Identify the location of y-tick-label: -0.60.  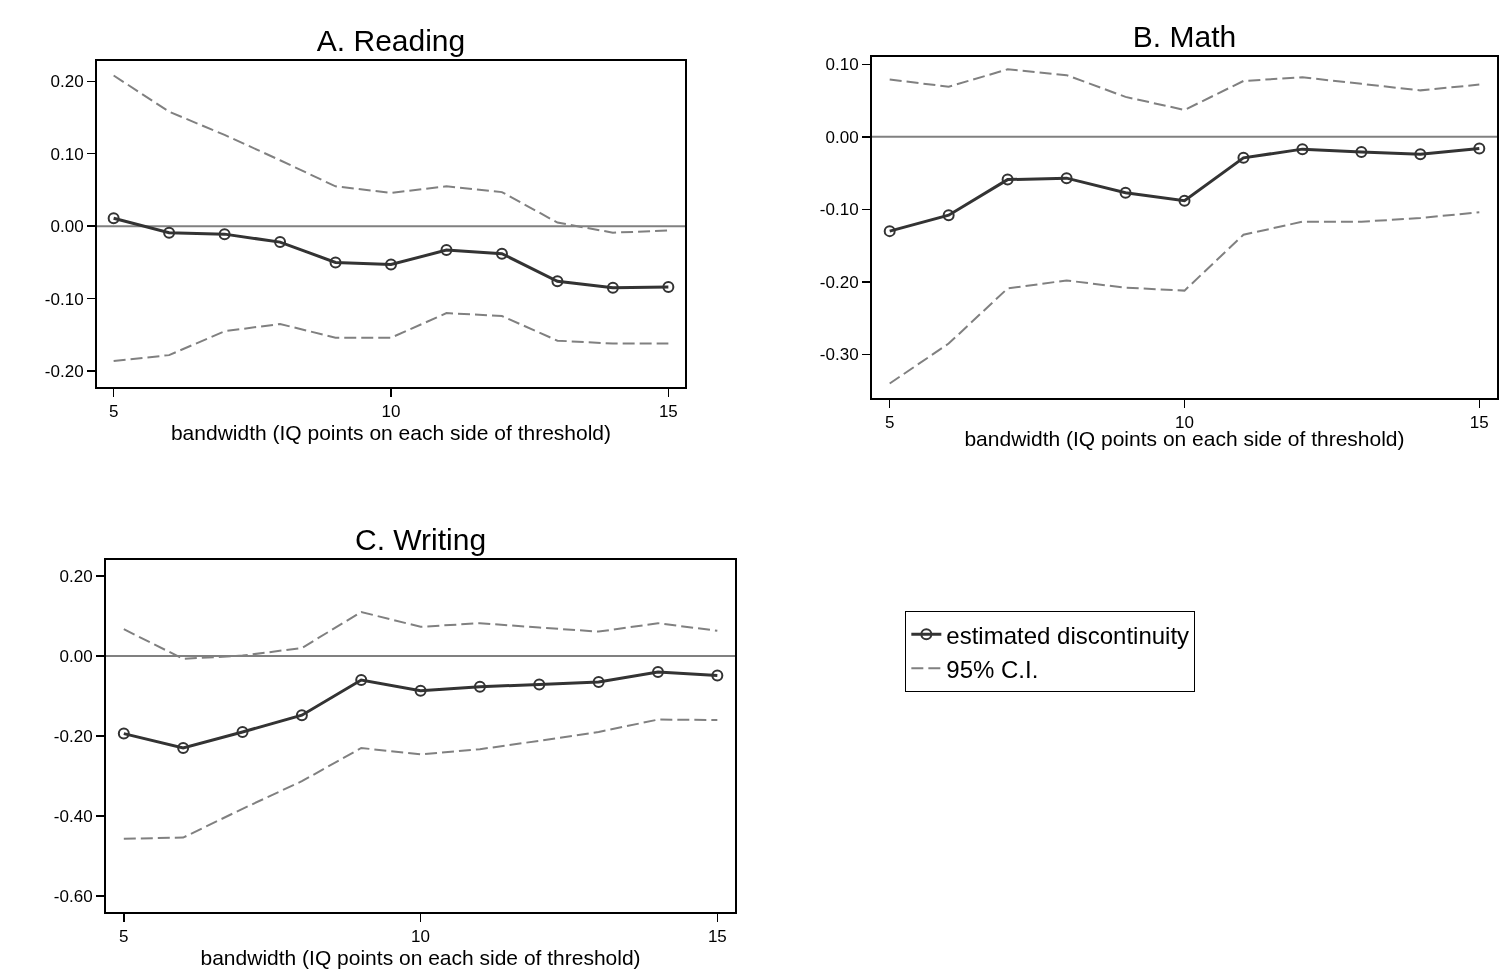
(73, 896).